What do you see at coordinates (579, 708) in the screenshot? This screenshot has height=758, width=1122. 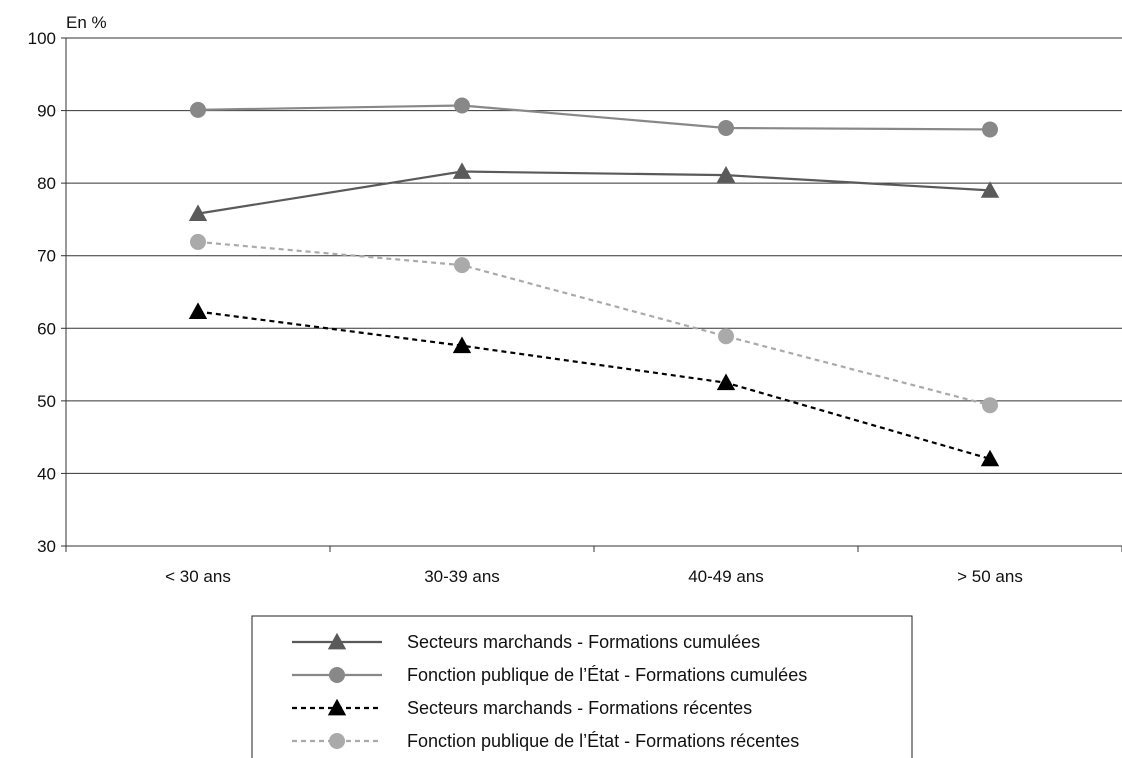 I see `legend-label: Secteurs marchands - Formations récentes` at bounding box center [579, 708].